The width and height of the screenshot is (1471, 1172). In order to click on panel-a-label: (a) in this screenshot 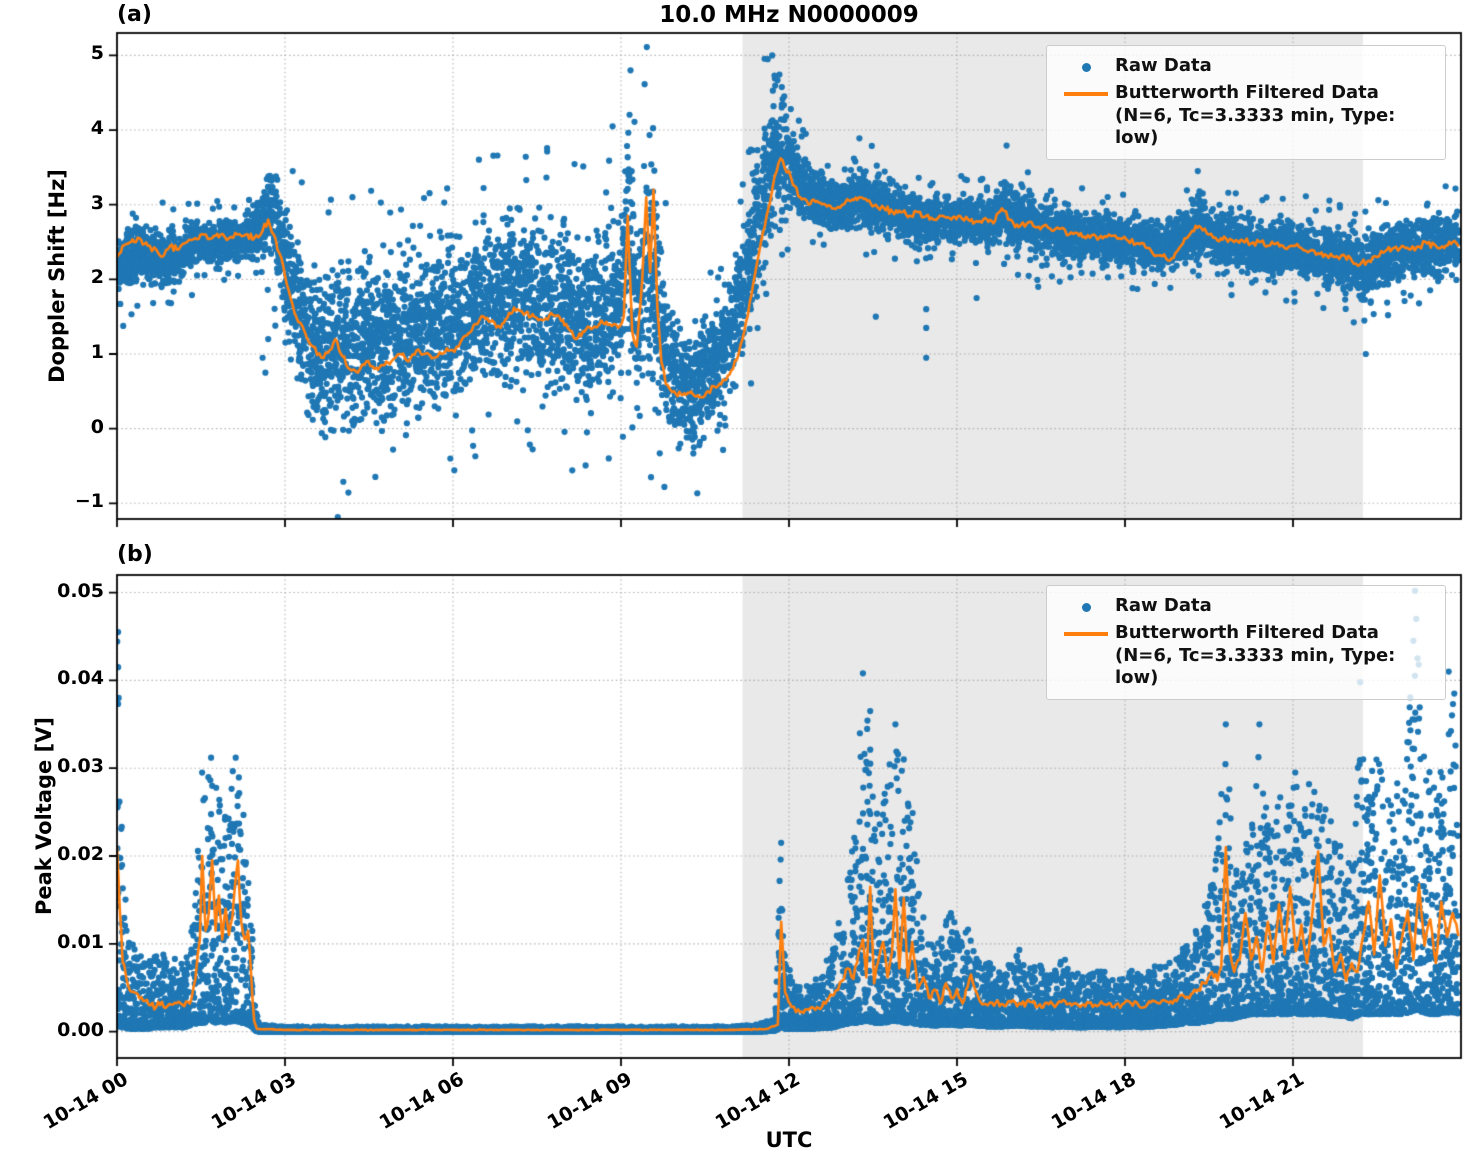, I will do `click(134, 14)`.